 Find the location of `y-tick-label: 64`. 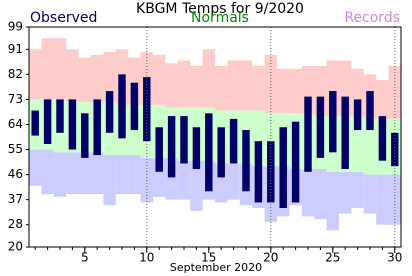

y-tick-label: 64 is located at coordinates (15, 124).